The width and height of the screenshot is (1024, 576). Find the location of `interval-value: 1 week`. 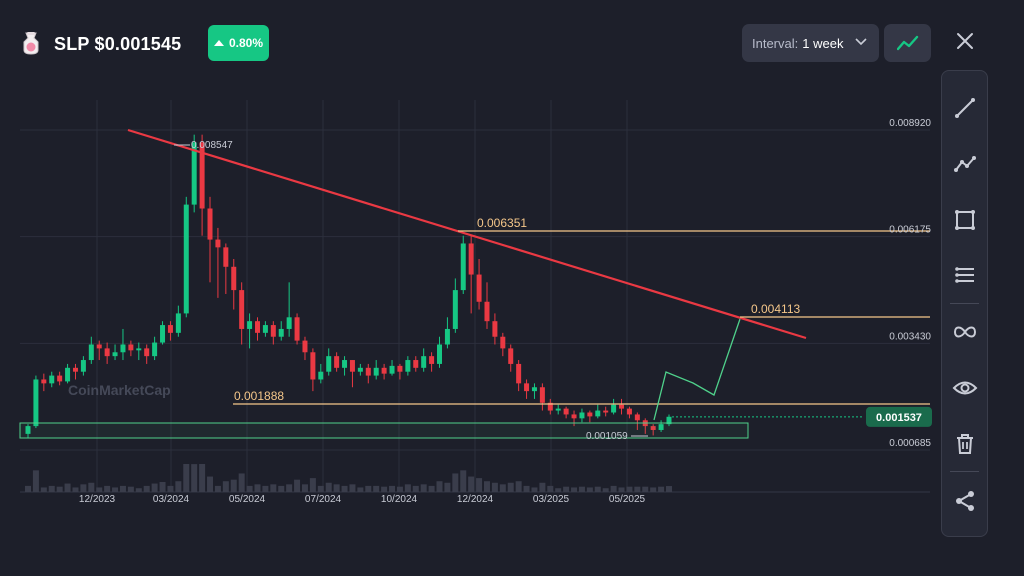

interval-value: 1 week is located at coordinates (823, 43).